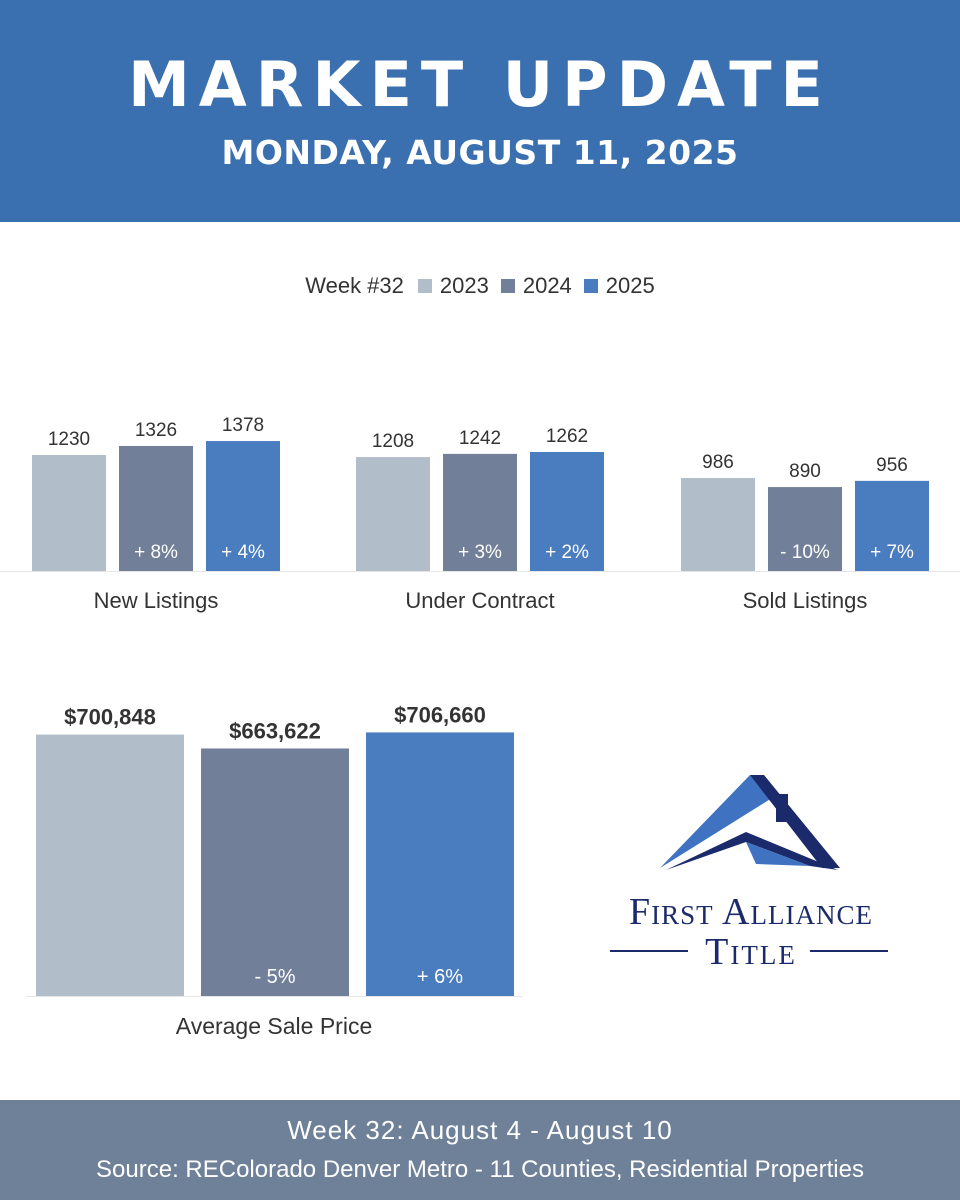  What do you see at coordinates (243, 552) in the screenshot?
I see `change-label-new-listings-2025: + 4%` at bounding box center [243, 552].